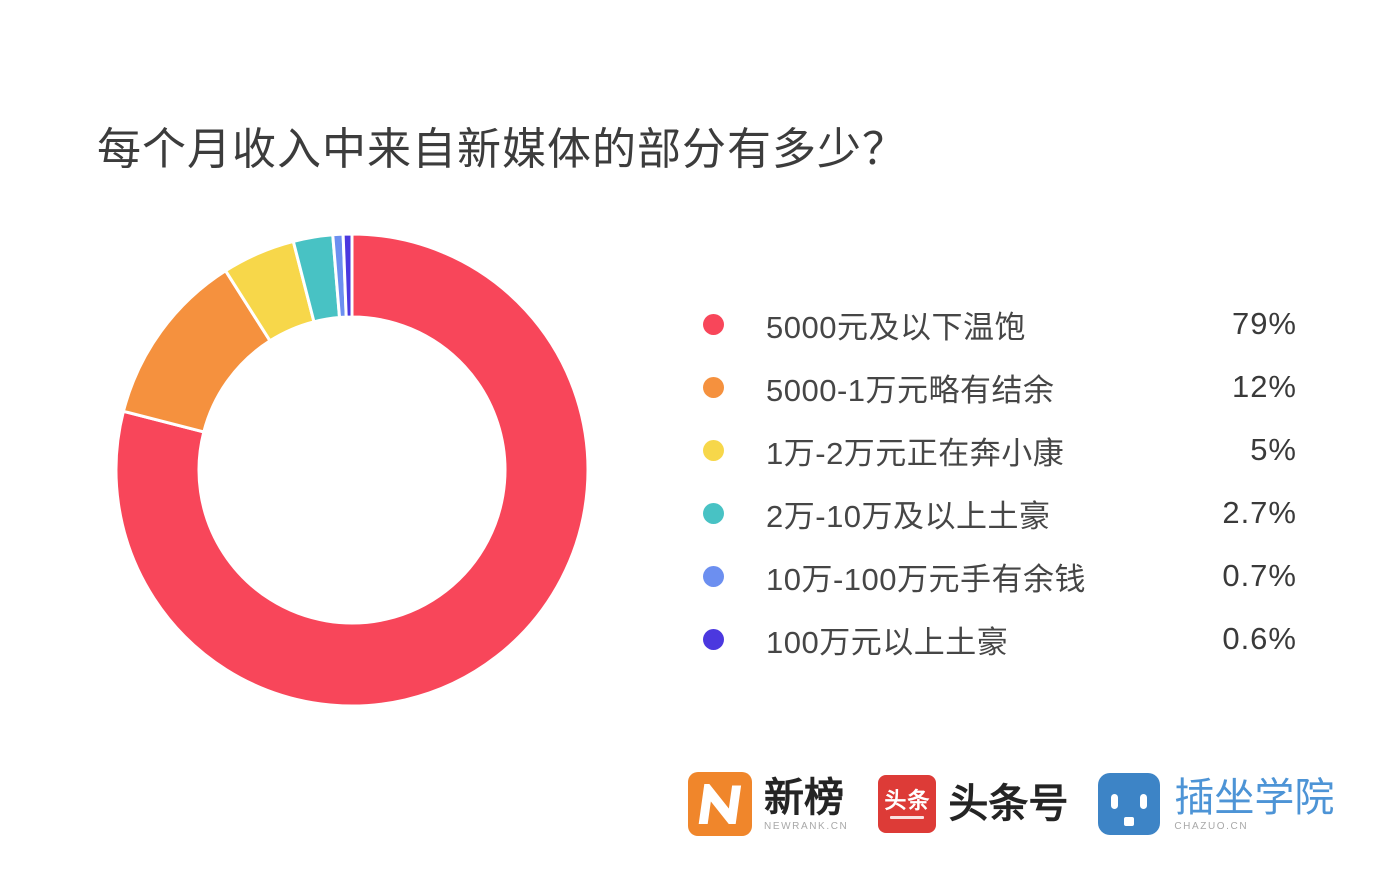  I want to click on legend-value: 5%, so click(1273, 449).